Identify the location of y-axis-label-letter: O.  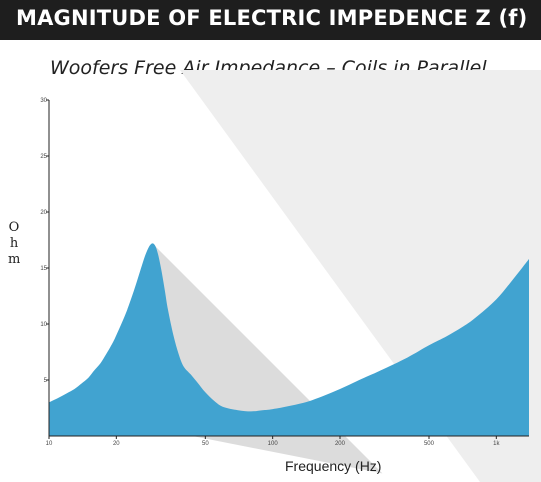
(14, 227).